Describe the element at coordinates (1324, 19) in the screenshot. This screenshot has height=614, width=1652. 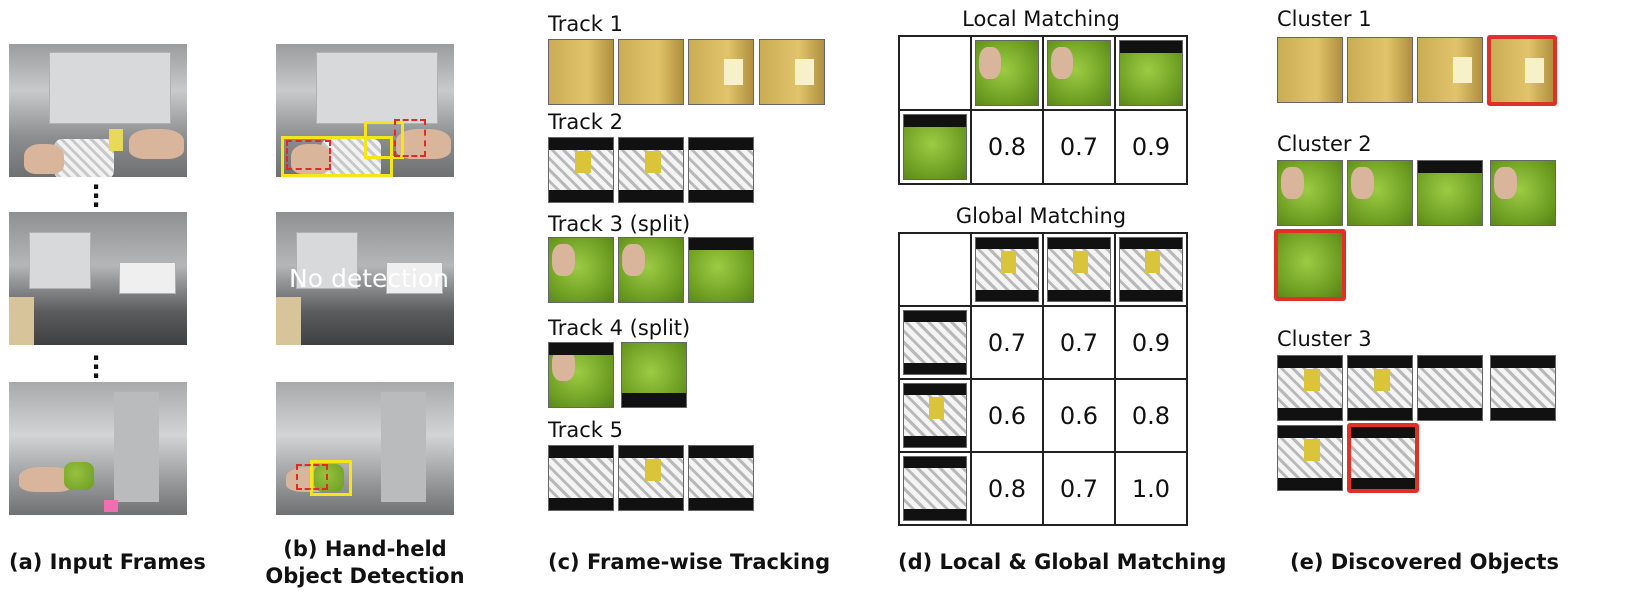
I see `cluster-label: Cluster 1` at that location.